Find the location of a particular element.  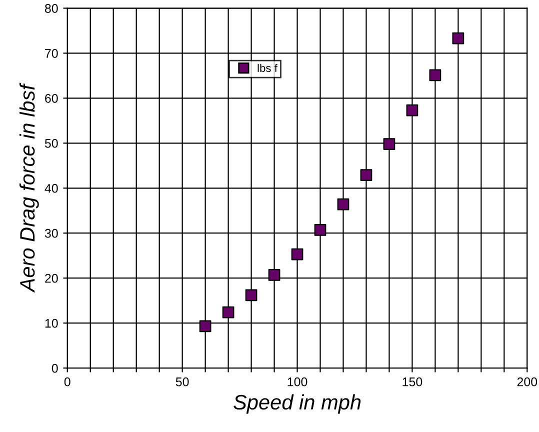

y-tick-label: 10 is located at coordinates (51, 323).